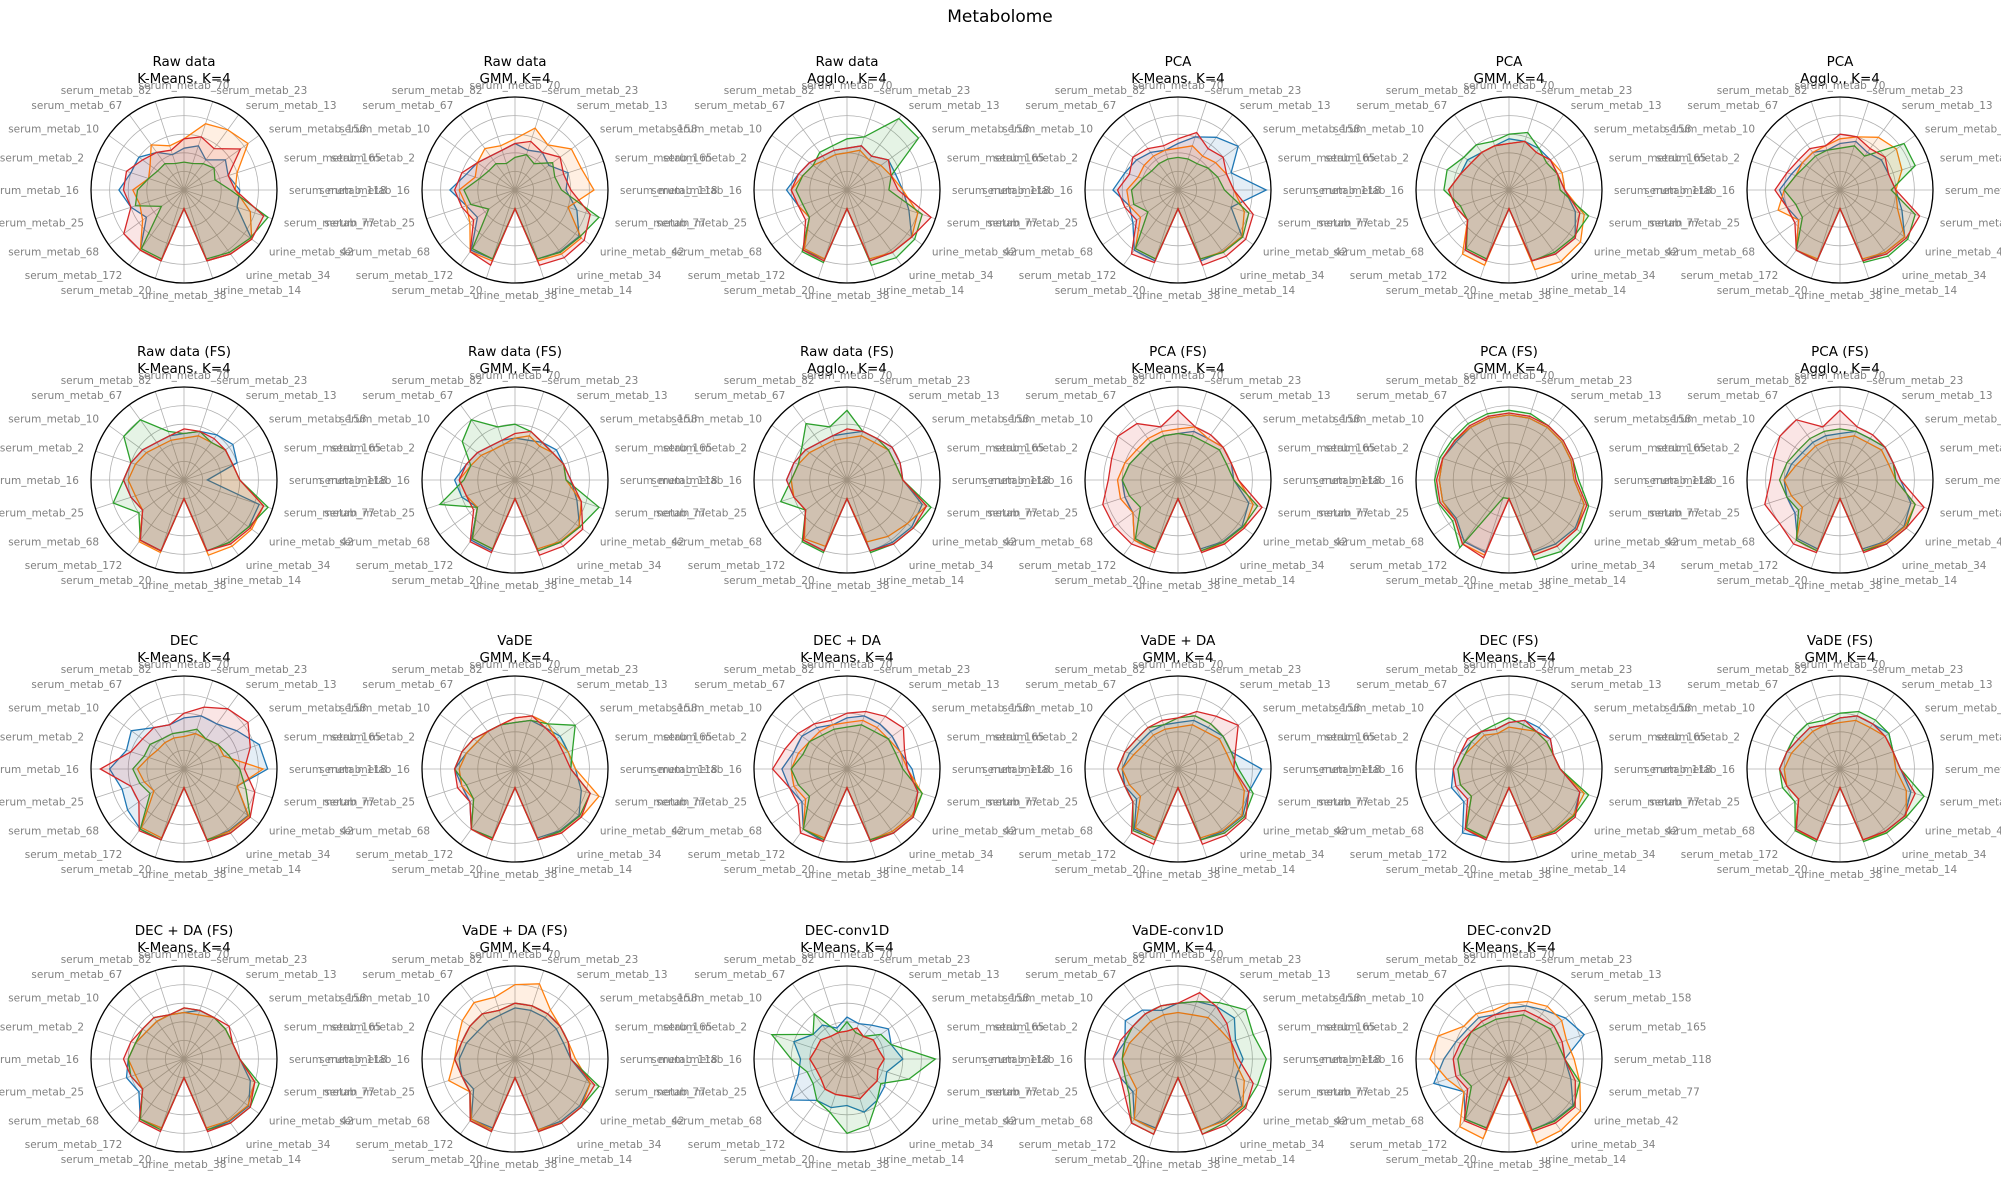  What do you see at coordinates (1944, 855) in the screenshot?
I see `axis-label: urine_metab_34` at bounding box center [1944, 855].